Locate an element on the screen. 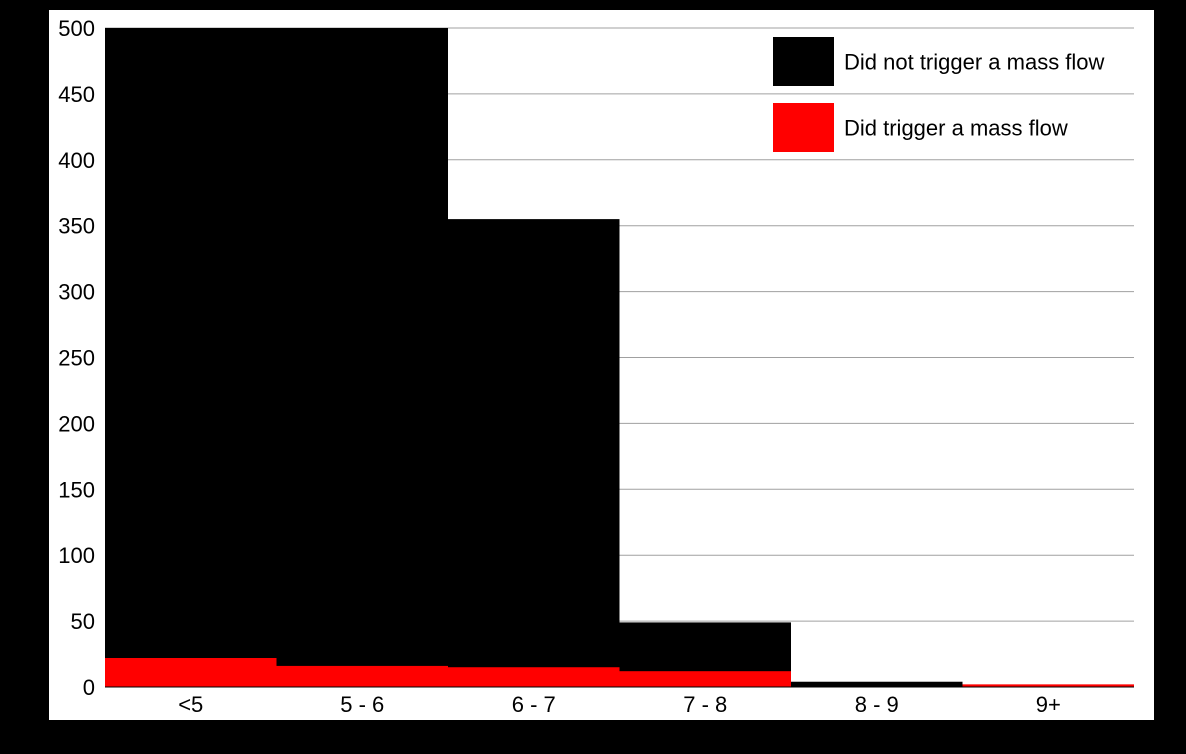  y-tick-label-50: 50 is located at coordinates (83, 621).